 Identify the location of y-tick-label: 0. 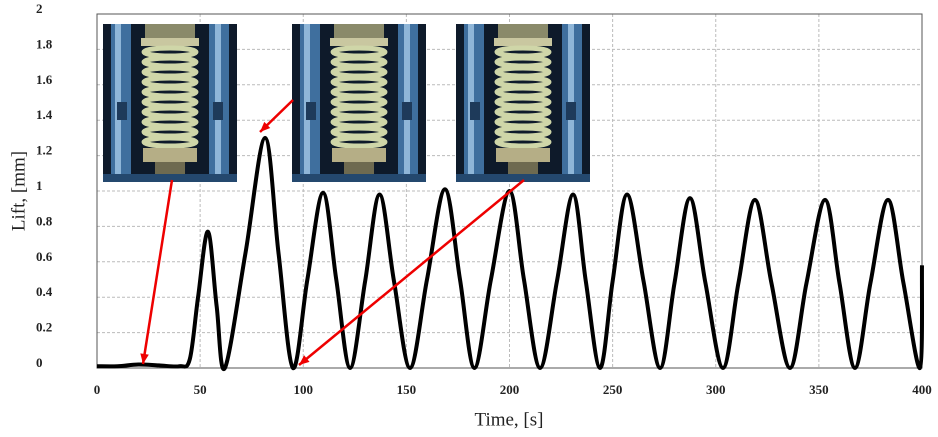
(39, 362).